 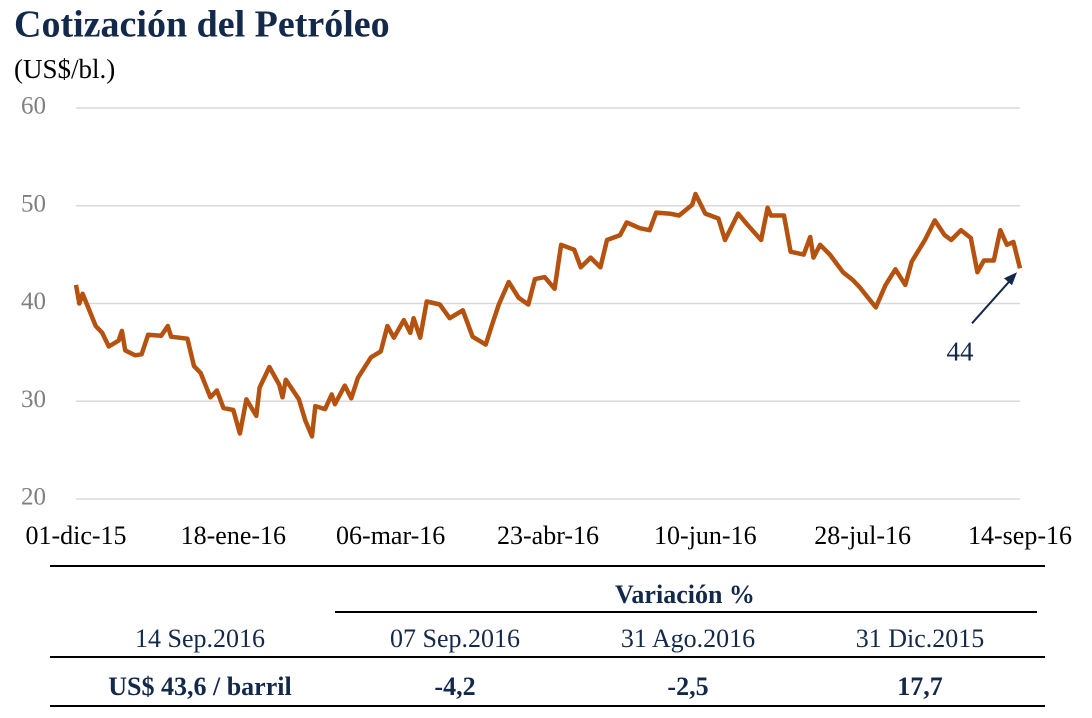 What do you see at coordinates (33, 203) in the screenshot?
I see `y-tick-label: 50` at bounding box center [33, 203].